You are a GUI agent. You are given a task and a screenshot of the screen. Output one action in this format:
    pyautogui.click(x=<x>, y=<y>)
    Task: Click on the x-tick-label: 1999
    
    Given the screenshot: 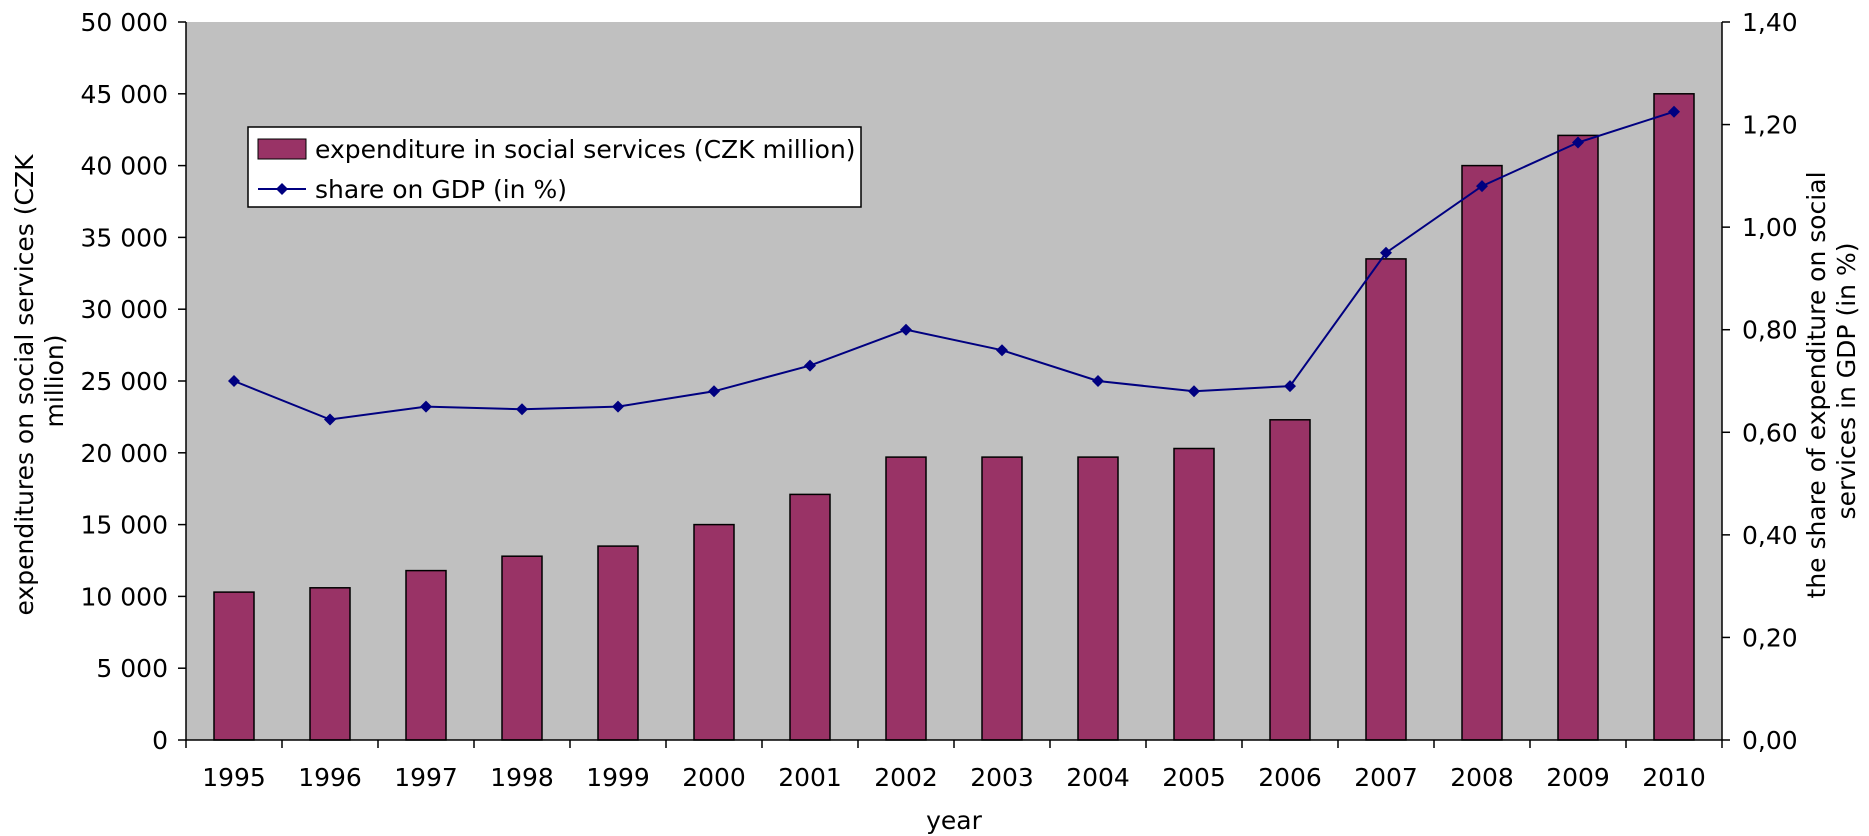 What is the action you would take?
    pyautogui.click(x=618, y=777)
    